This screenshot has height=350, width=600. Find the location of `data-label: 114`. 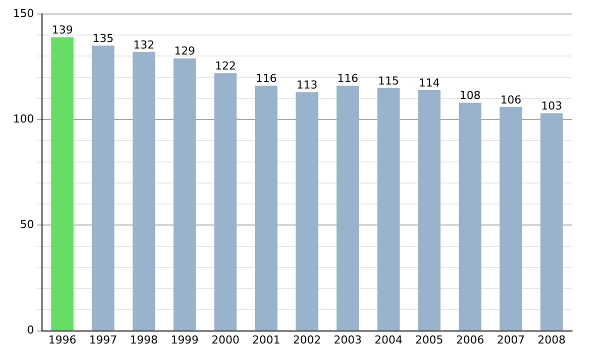

data-label: 114 is located at coordinates (429, 83).